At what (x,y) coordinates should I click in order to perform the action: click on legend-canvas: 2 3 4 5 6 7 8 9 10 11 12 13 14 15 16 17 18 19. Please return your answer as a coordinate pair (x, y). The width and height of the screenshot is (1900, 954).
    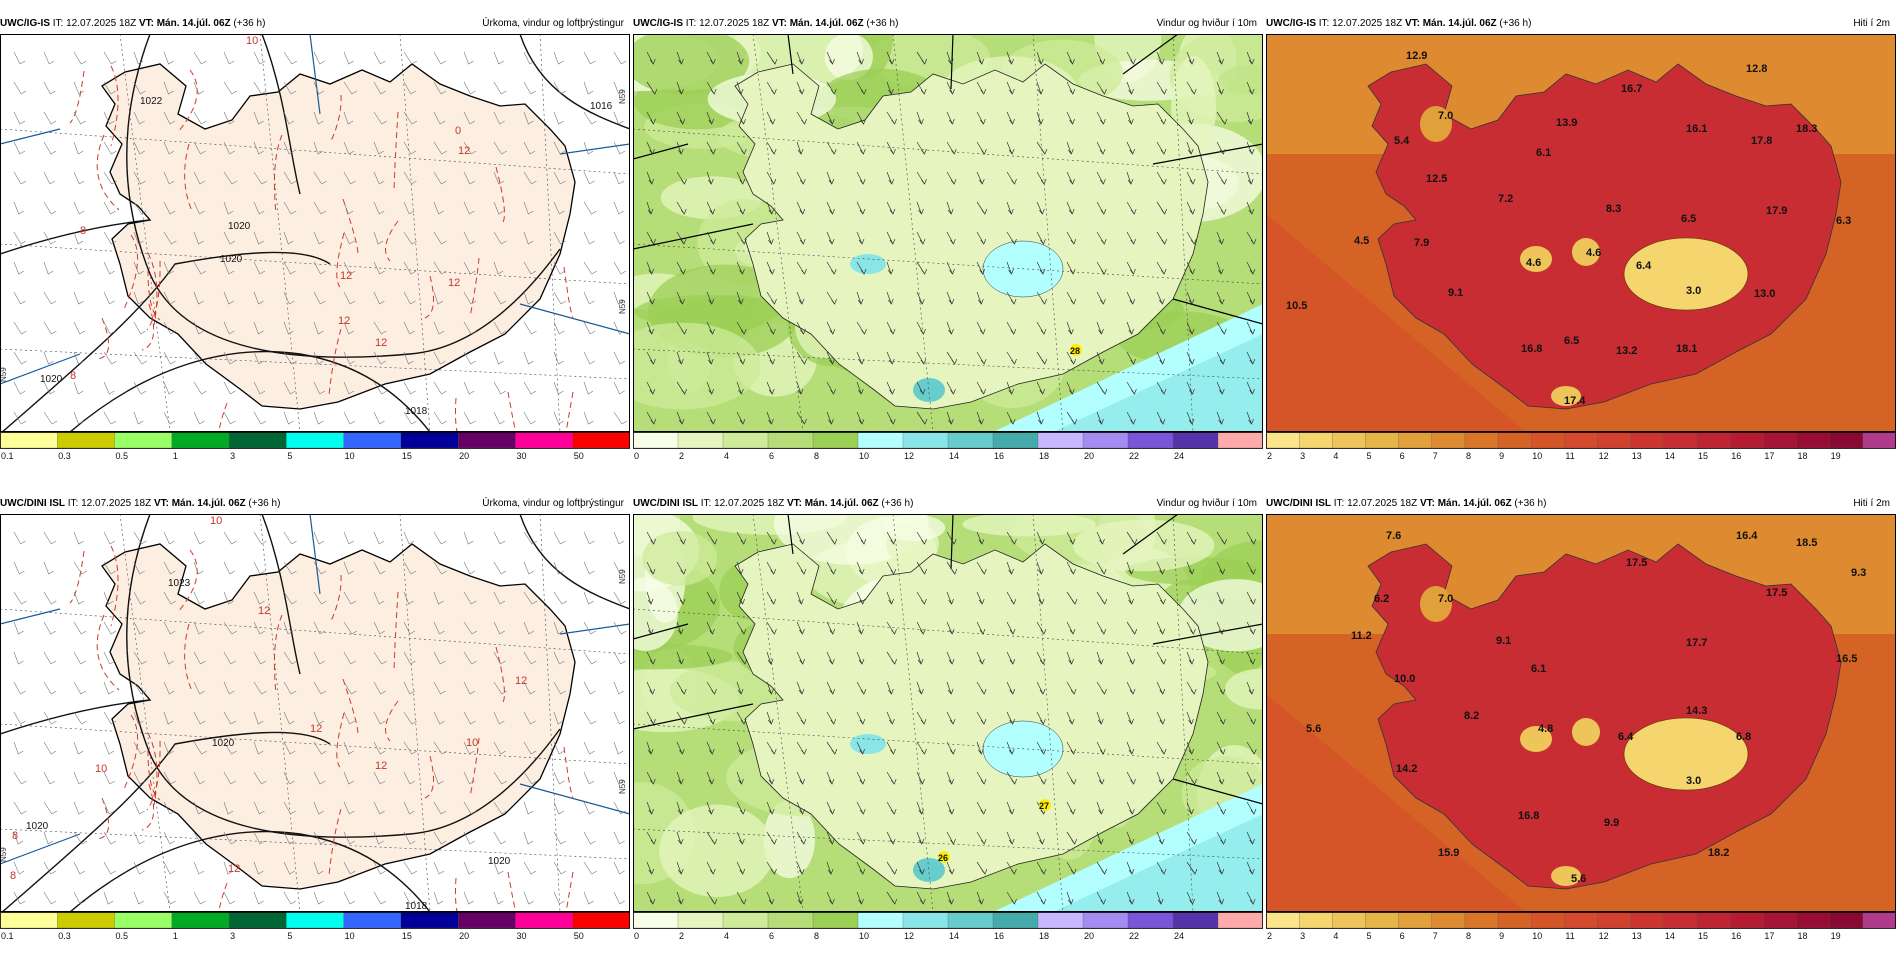
    Looking at the image, I should click on (1581, 446).